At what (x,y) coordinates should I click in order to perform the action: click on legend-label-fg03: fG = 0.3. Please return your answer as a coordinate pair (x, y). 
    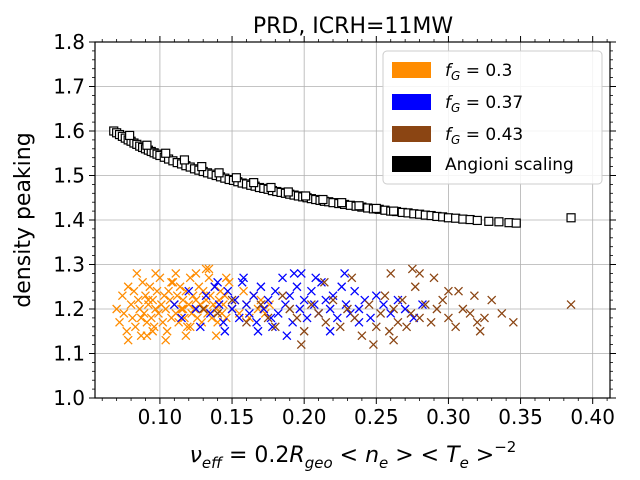
    Looking at the image, I should click on (478, 72).